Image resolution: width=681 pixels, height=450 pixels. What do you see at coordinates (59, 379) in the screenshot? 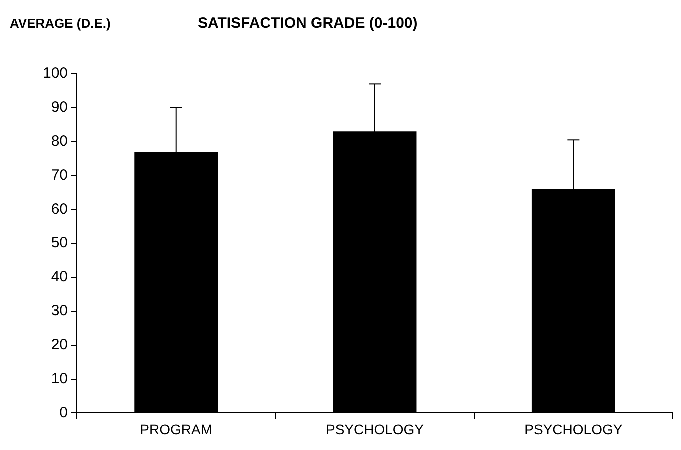
I see `y-tick-label: 10` at bounding box center [59, 379].